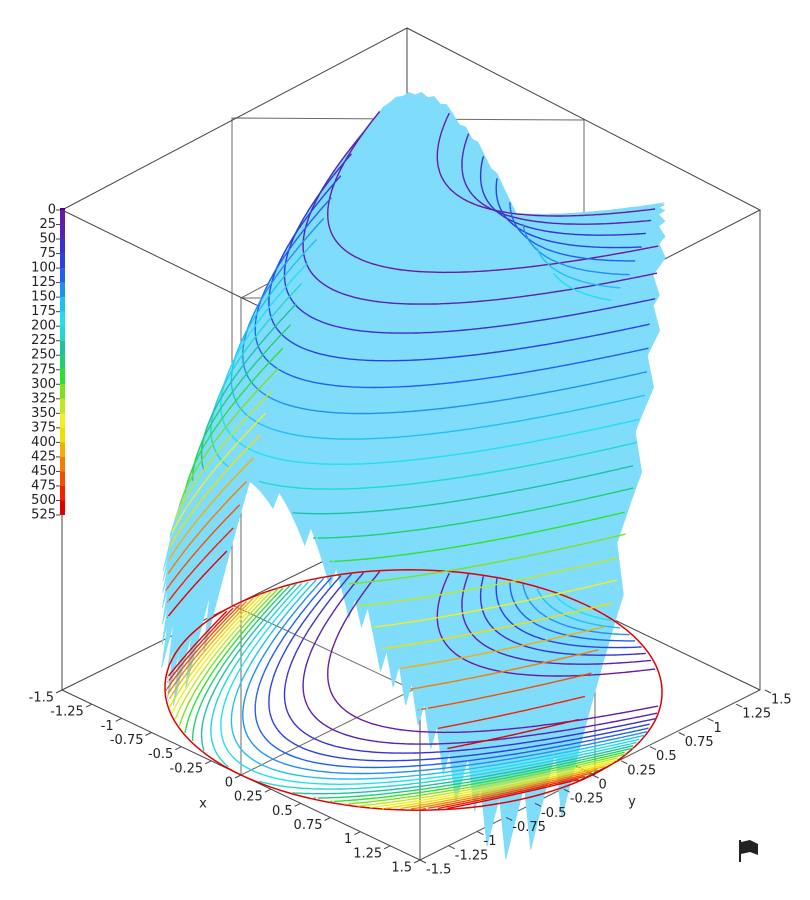 This screenshot has height=900, width=810. Describe the element at coordinates (781, 700) in the screenshot. I see `y-tick-label: 1.5` at that location.